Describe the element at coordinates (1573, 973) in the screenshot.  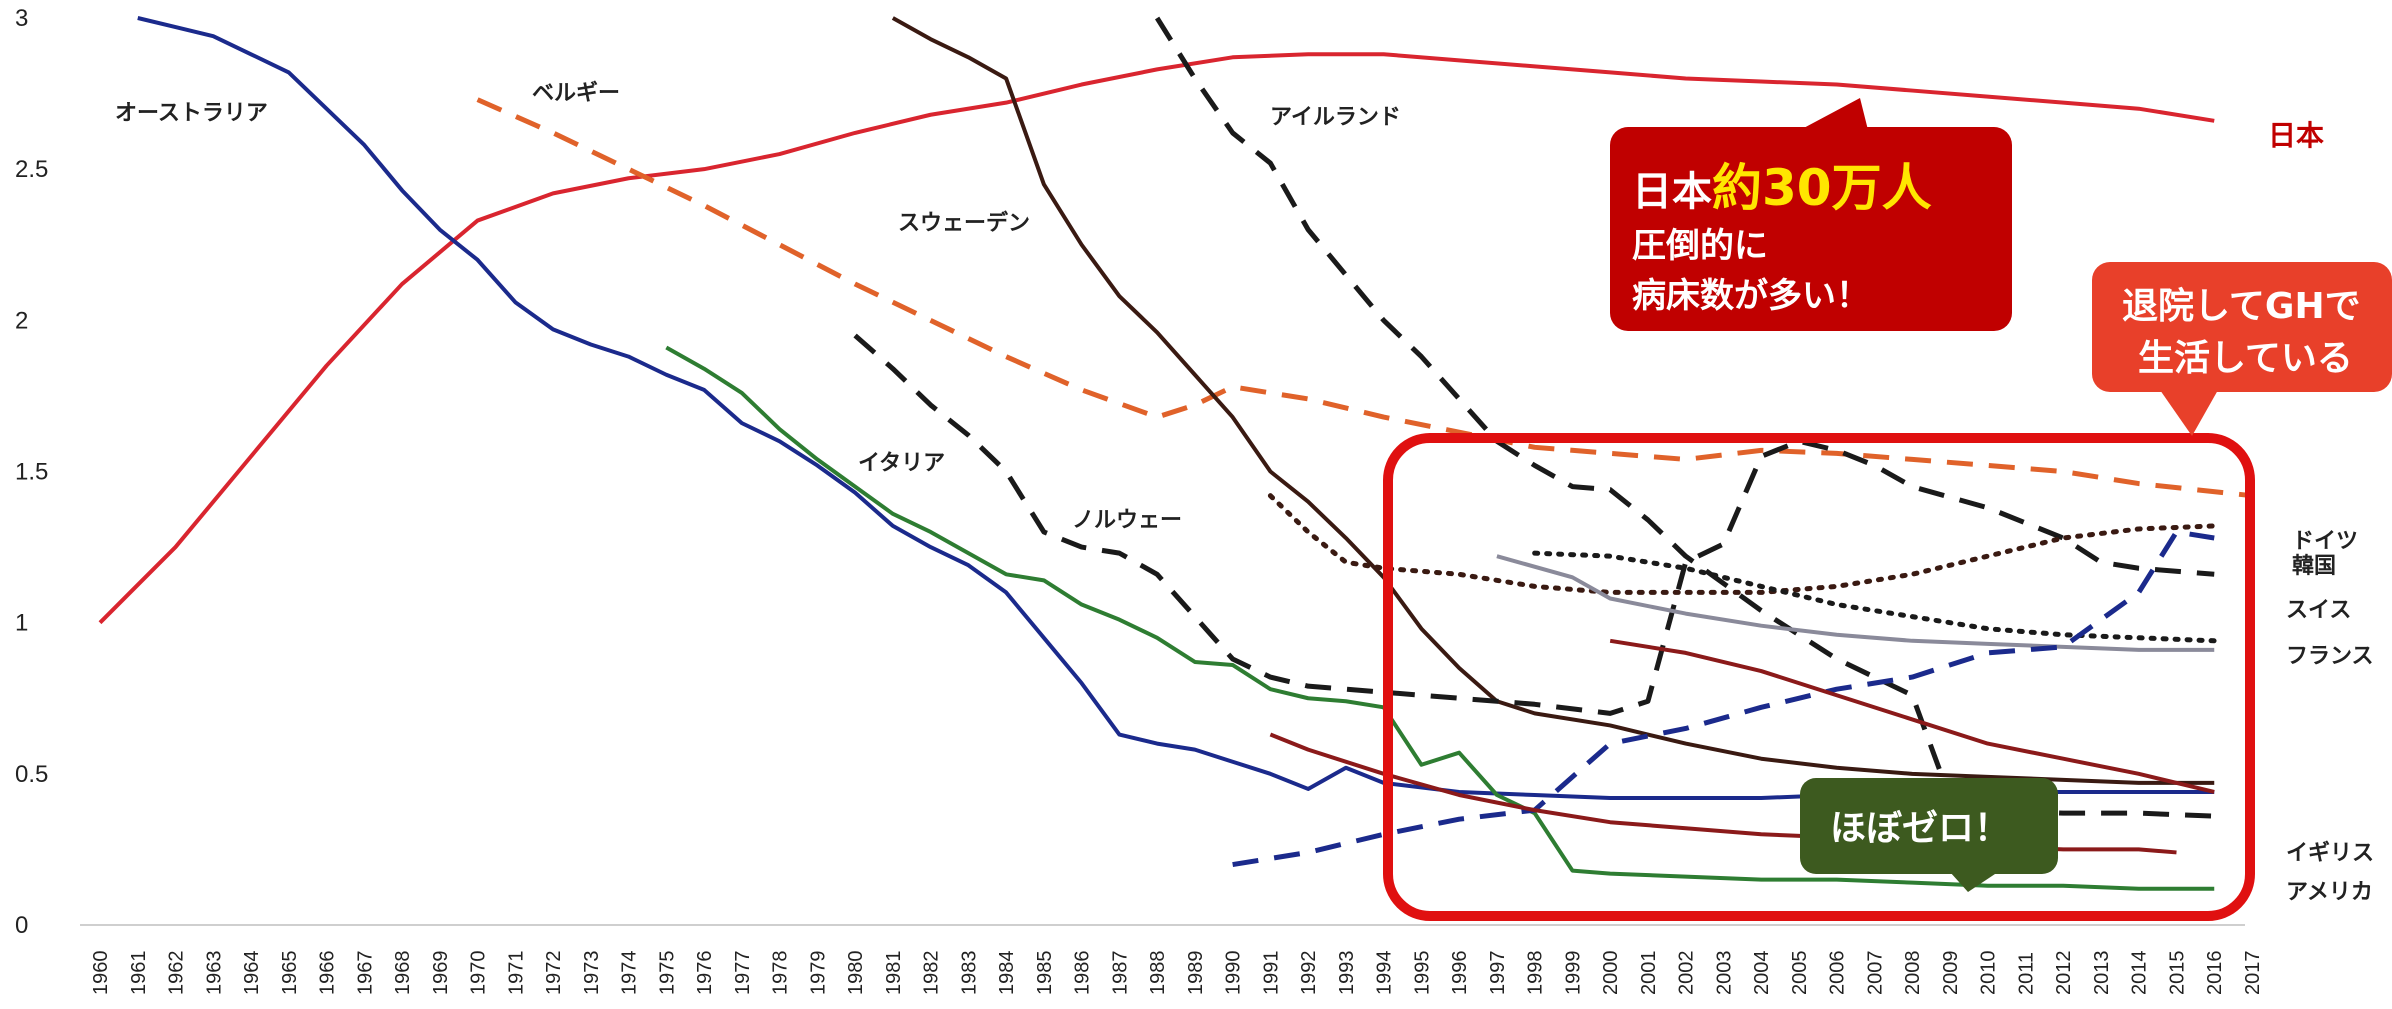
I see `x-tick-label: 1999` at that location.